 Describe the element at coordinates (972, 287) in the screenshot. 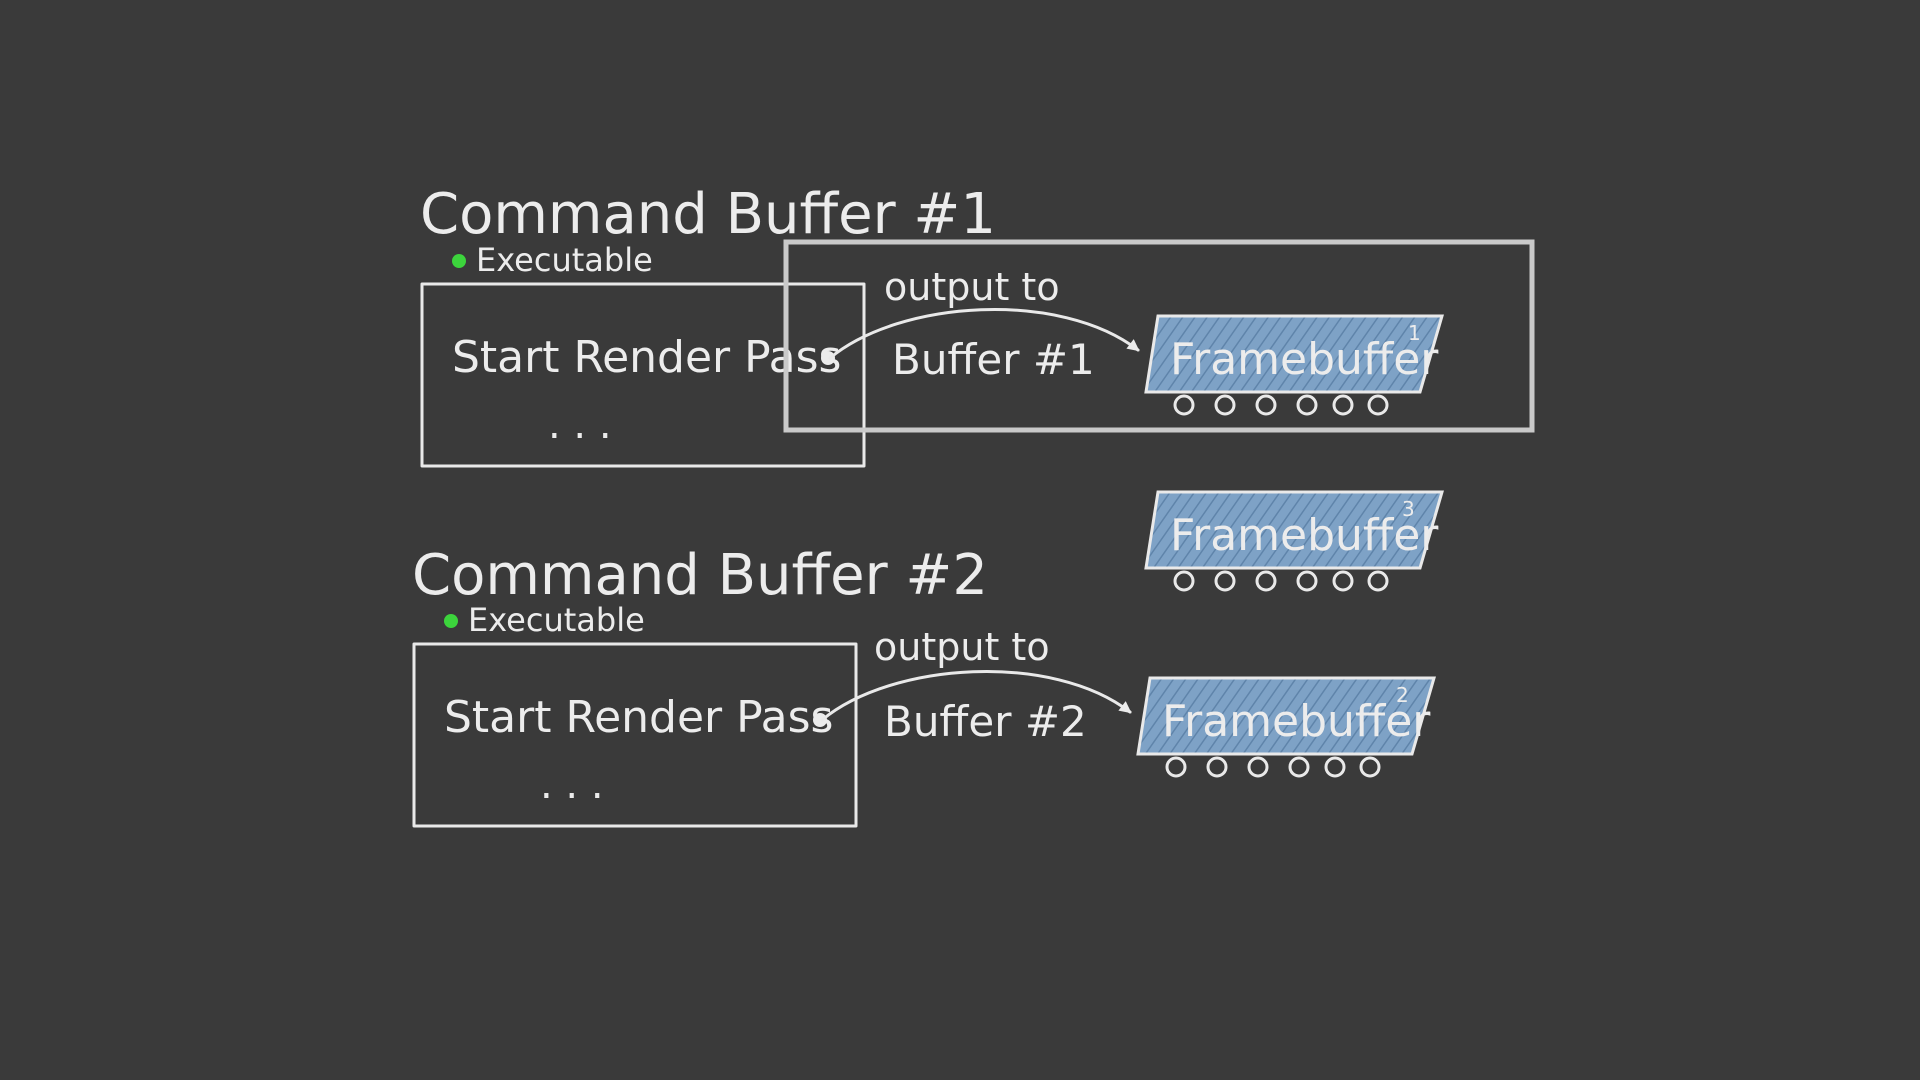

I see `command-buffer-1-output-label: output to` at that location.